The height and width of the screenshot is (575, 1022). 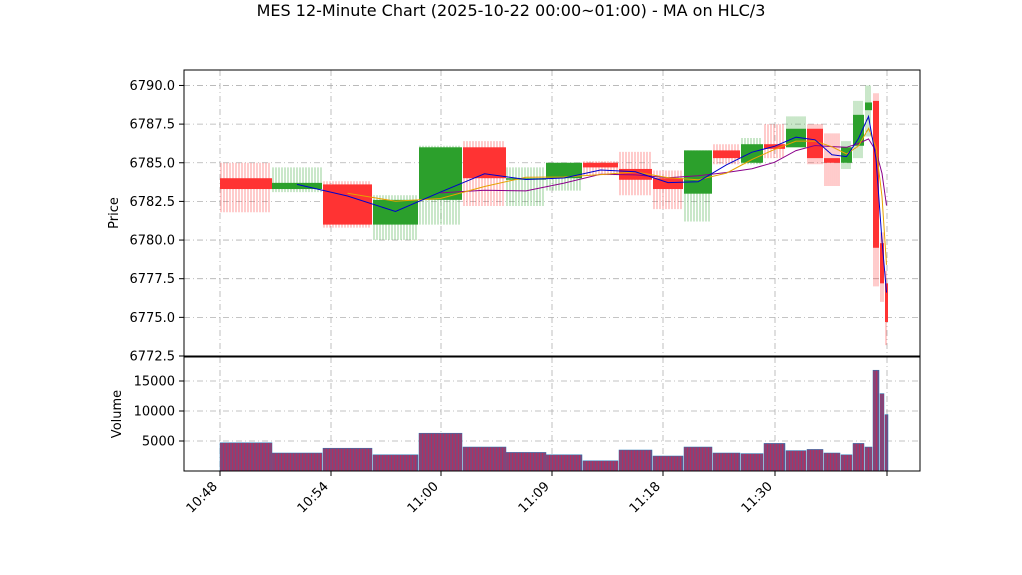 I want to click on volume-tick-label: 5000, so click(x=158, y=442).